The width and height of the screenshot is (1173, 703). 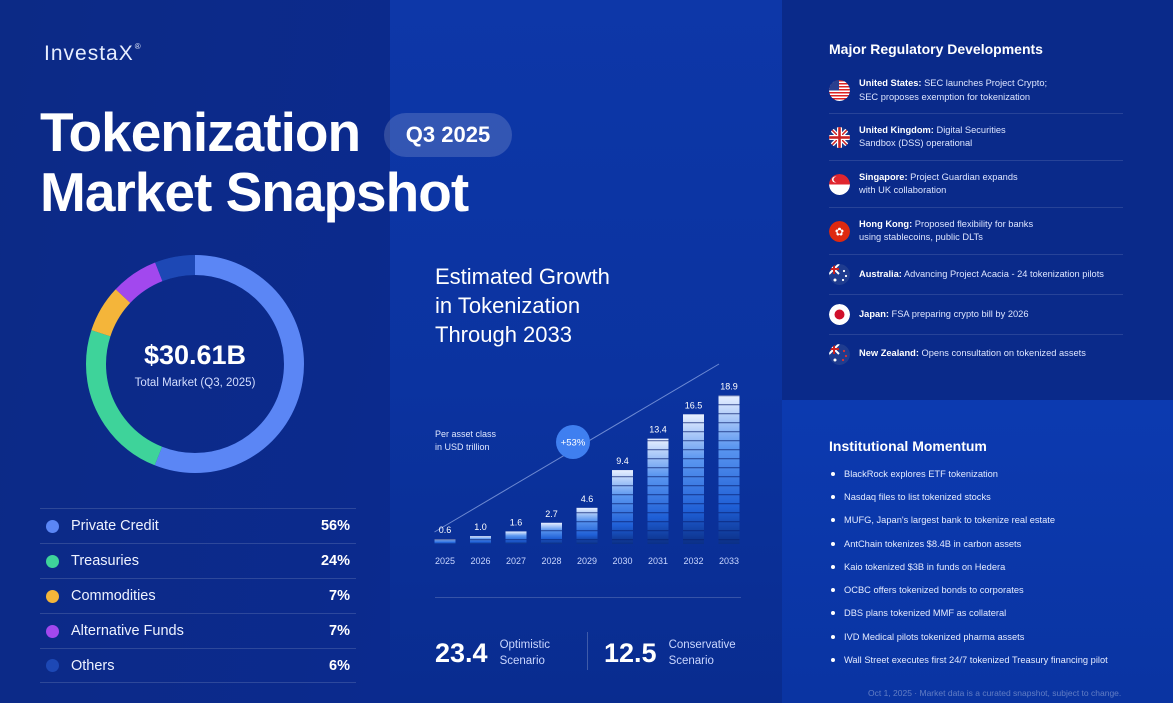 I want to click on bar-value-label: 13.4, so click(x=658, y=430).